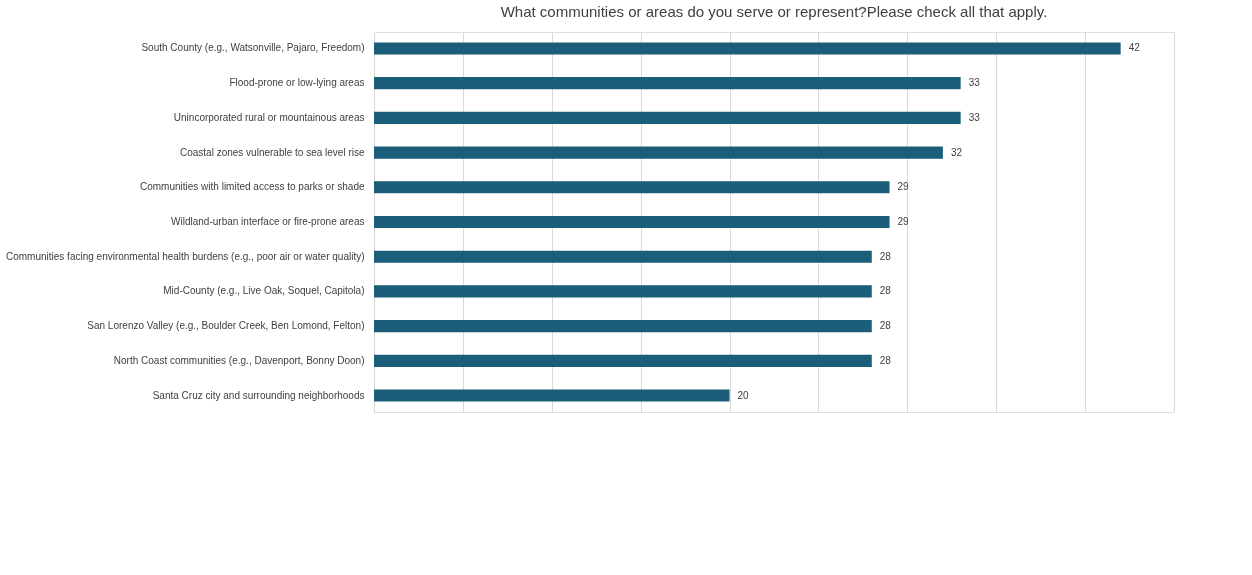  What do you see at coordinates (1134, 48) in the screenshot?
I see `data-label: 42` at bounding box center [1134, 48].